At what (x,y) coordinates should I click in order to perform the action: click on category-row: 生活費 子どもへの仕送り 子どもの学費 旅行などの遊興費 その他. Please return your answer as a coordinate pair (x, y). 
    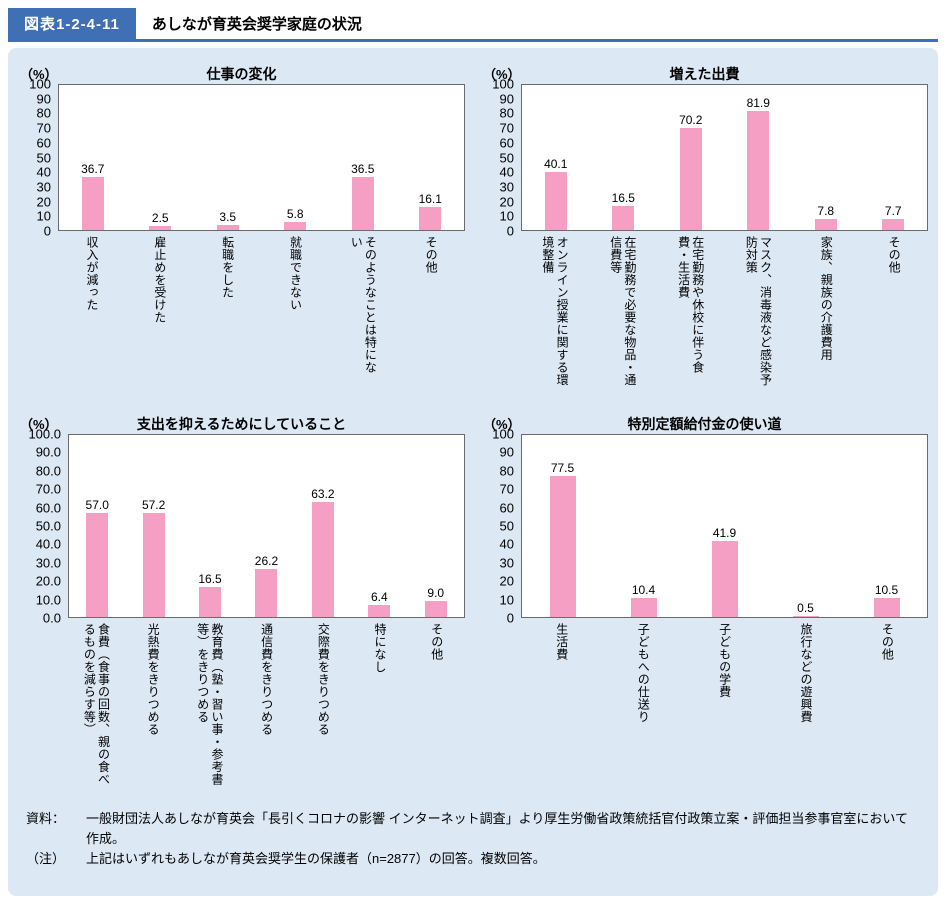
    Looking at the image, I should click on (704, 678).